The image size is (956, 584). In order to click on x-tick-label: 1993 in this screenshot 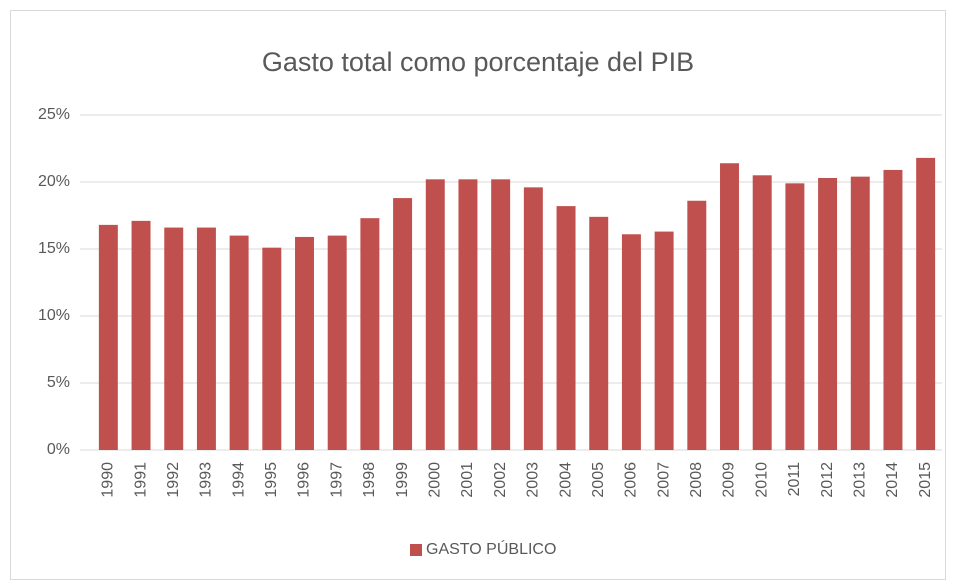, I will do `click(206, 480)`.